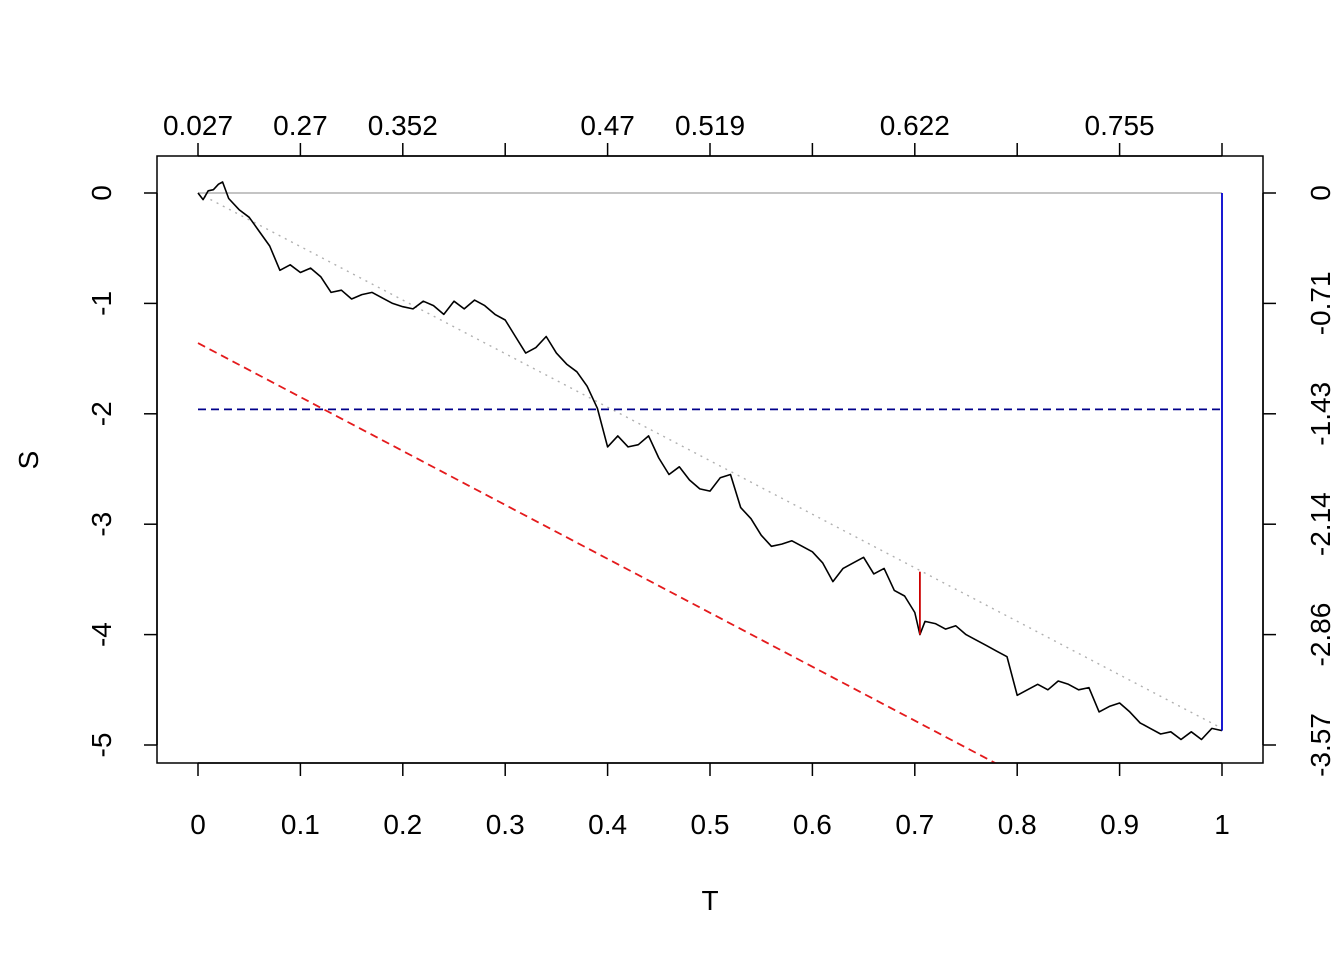 The height and width of the screenshot is (960, 1344). What do you see at coordinates (710, 125) in the screenshot?
I see `top-tick-label: 0.519` at bounding box center [710, 125].